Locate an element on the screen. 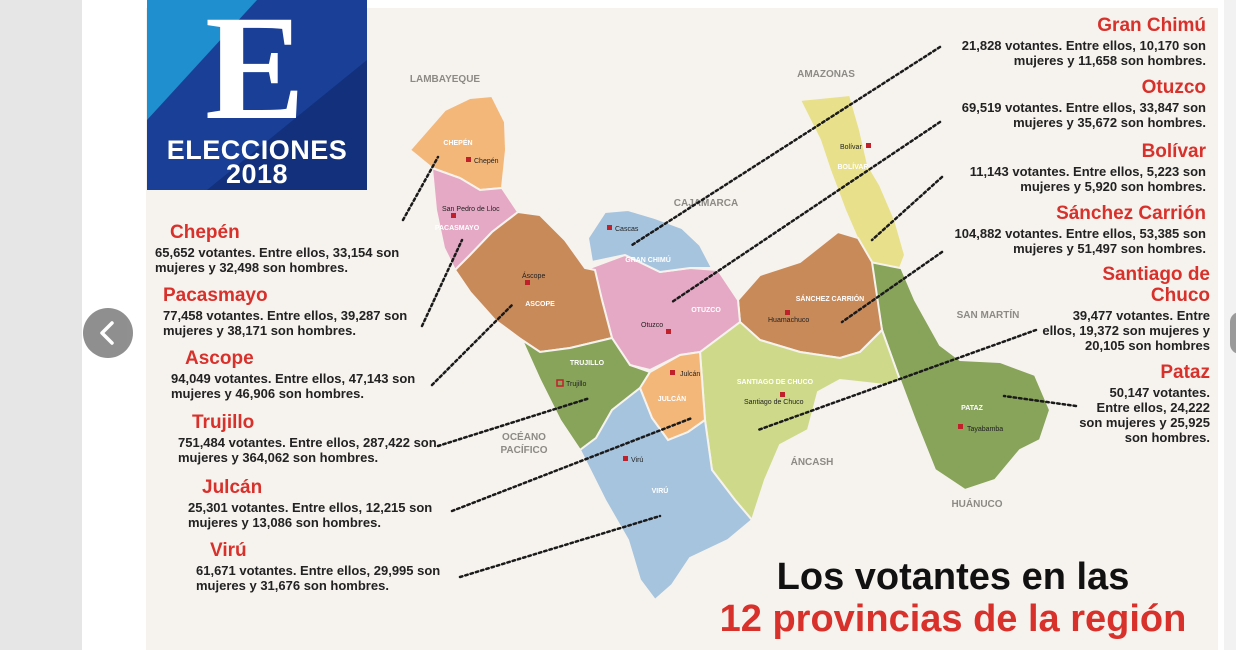 Image resolution: width=1236 pixels, height=650 pixels. capital-label: Cascas is located at coordinates (627, 229).